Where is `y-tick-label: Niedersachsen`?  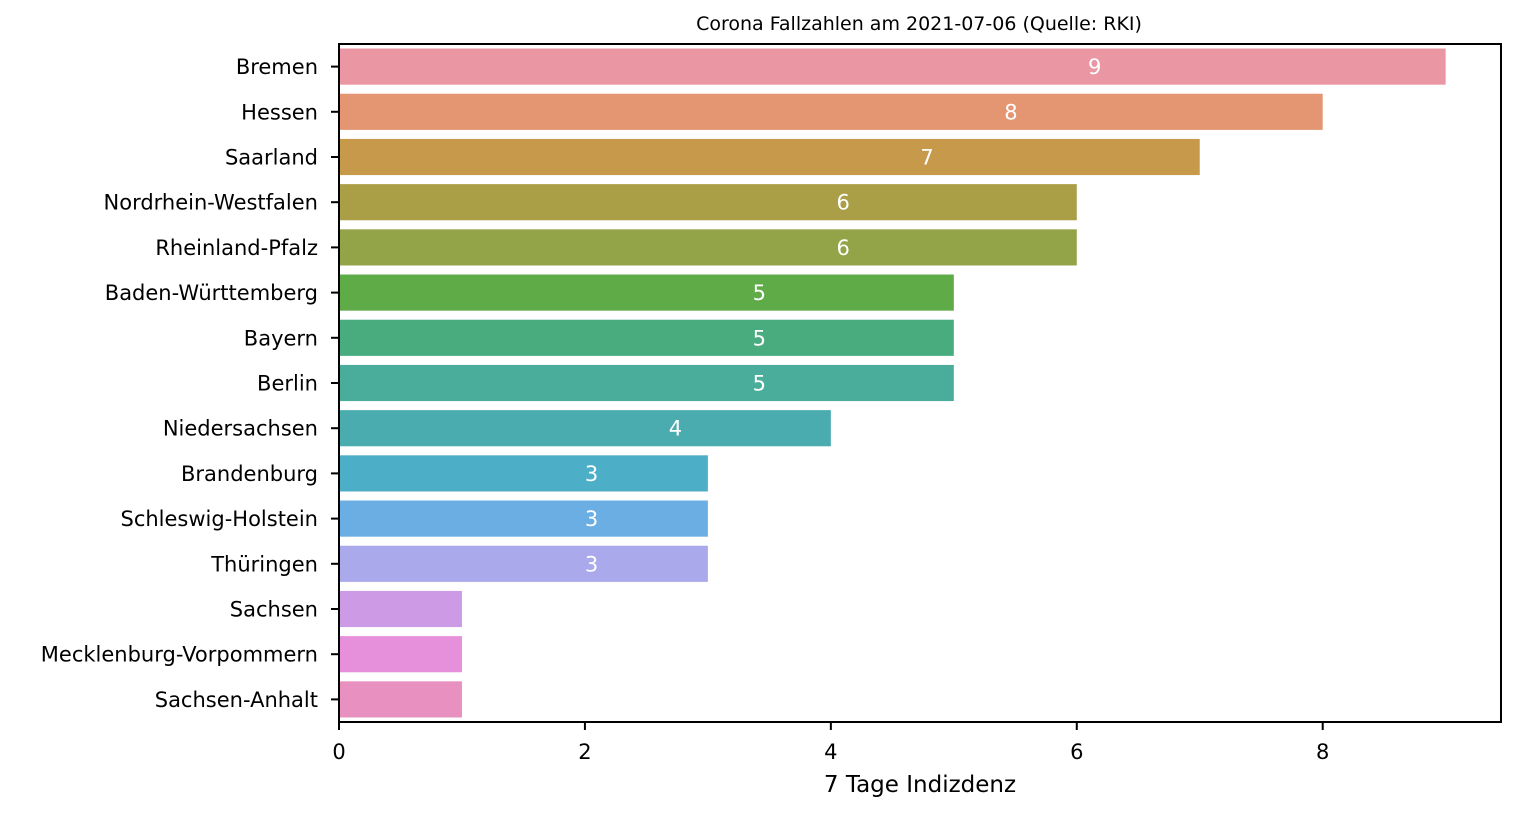 y-tick-label: Niedersachsen is located at coordinates (240, 429).